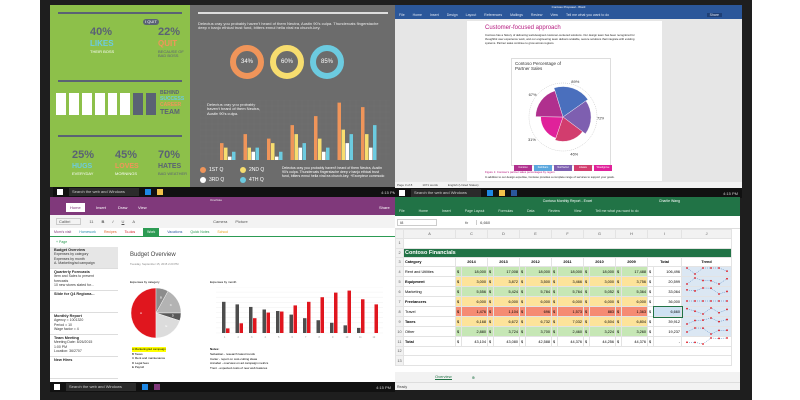 This screenshot has height=400, width=800. What do you see at coordinates (223, 232) in the screenshot?
I see `section-tab: School` at bounding box center [223, 232].